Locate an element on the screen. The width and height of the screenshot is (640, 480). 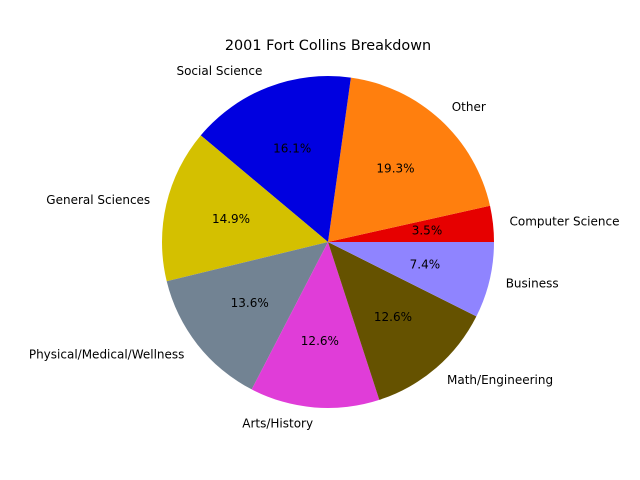
pie-slice-other is located at coordinates (409, 159).